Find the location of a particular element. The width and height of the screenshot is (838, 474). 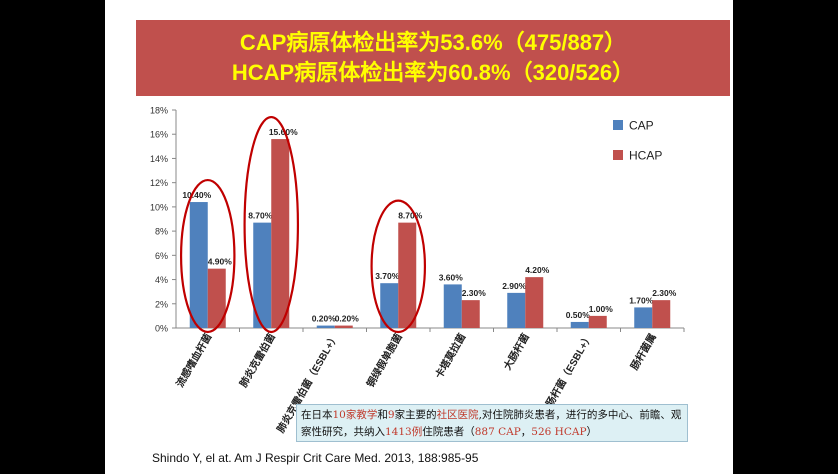

note-text: ） is located at coordinates (592, 432).